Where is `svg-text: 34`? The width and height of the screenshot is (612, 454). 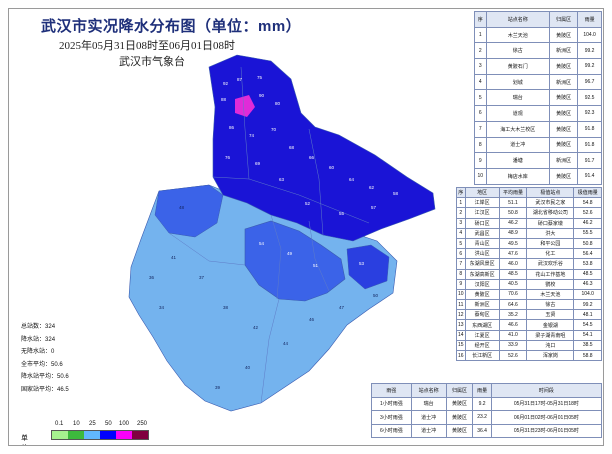
svg-text: 34 is located at coordinates (162, 307).